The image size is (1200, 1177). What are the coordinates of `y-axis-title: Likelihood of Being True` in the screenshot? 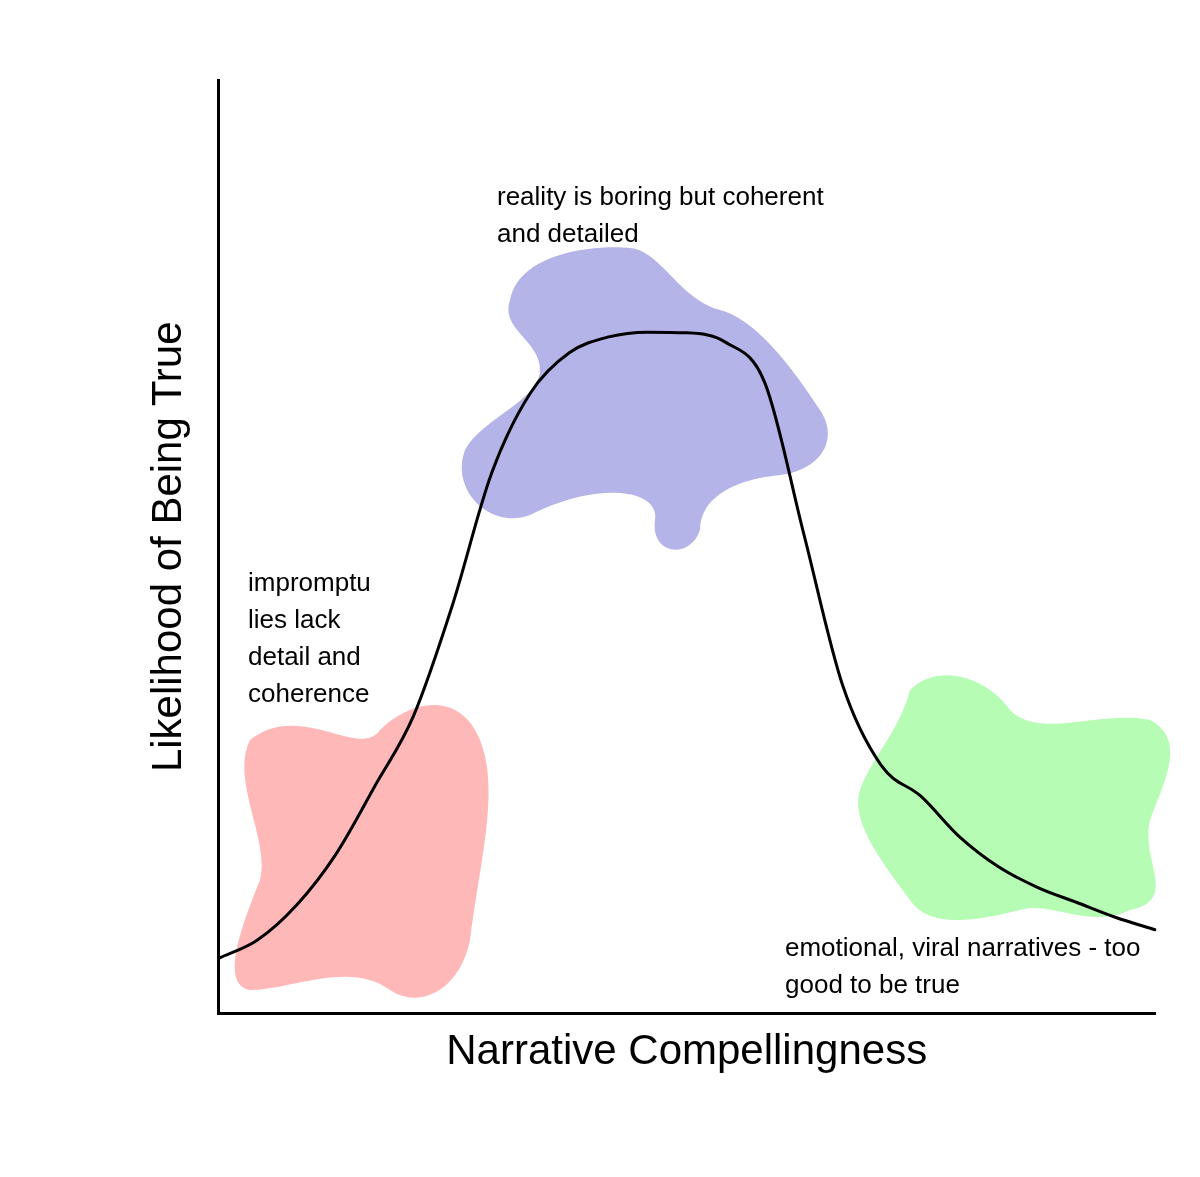 It's located at (166, 547).